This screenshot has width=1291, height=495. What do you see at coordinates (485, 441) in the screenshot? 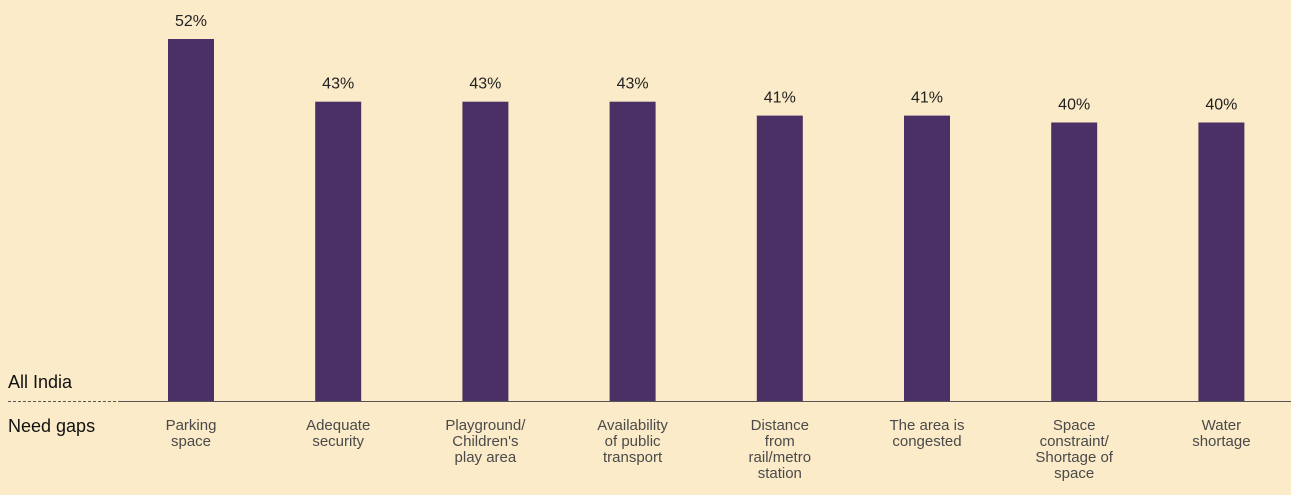
I see `category-label-3: Playground/Children's play area` at bounding box center [485, 441].